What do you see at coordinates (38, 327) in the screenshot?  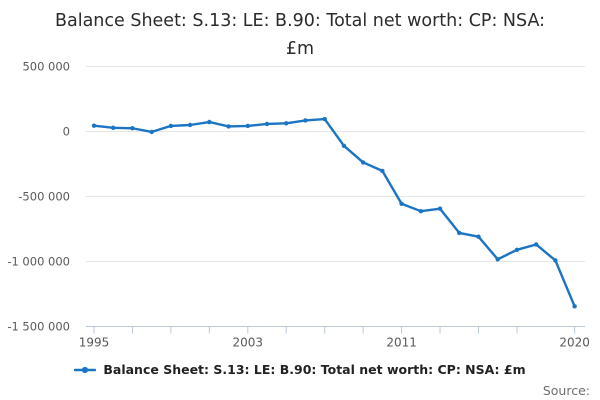 I see `y-tick-label: -1 500 000` at bounding box center [38, 327].